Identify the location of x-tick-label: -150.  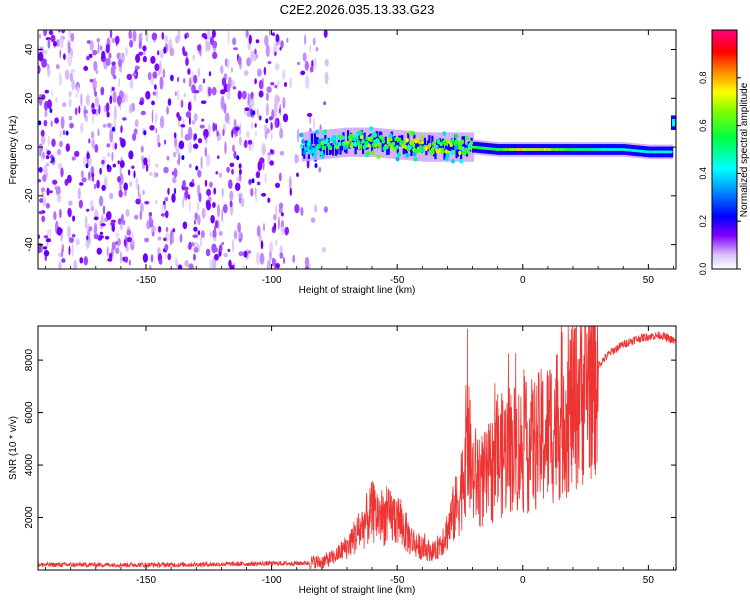
(146, 280).